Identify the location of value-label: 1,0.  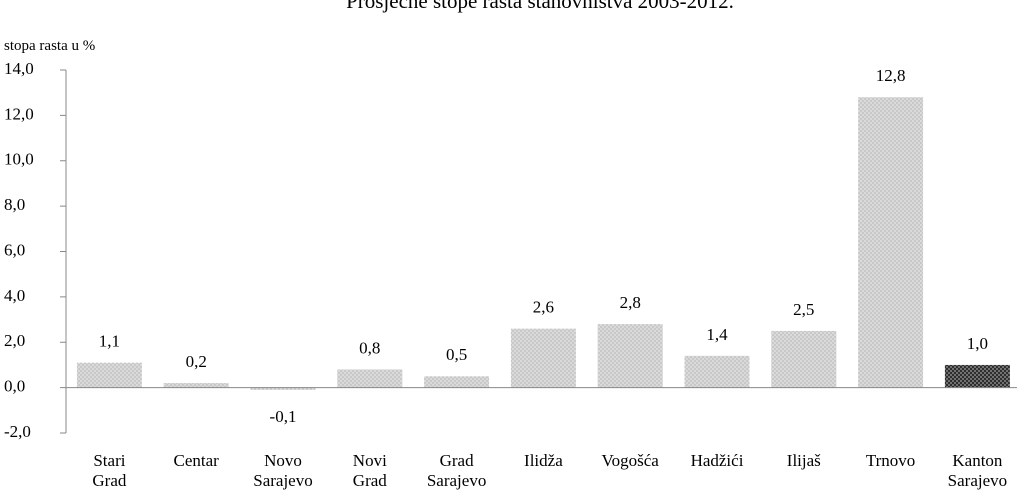
(977, 343).